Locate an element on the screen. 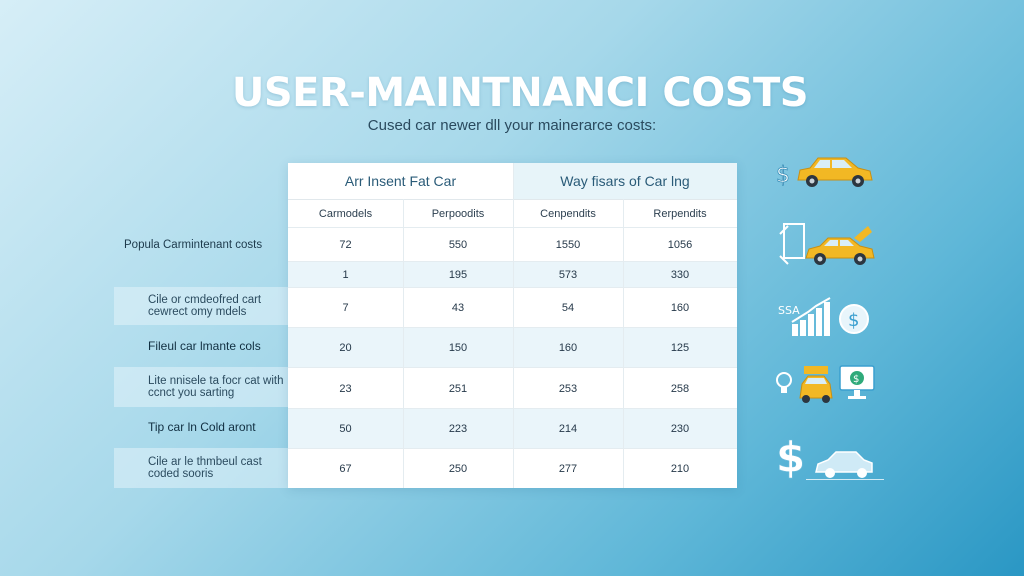 The image size is (1024, 576). table-cell: 277 is located at coordinates (568, 469).